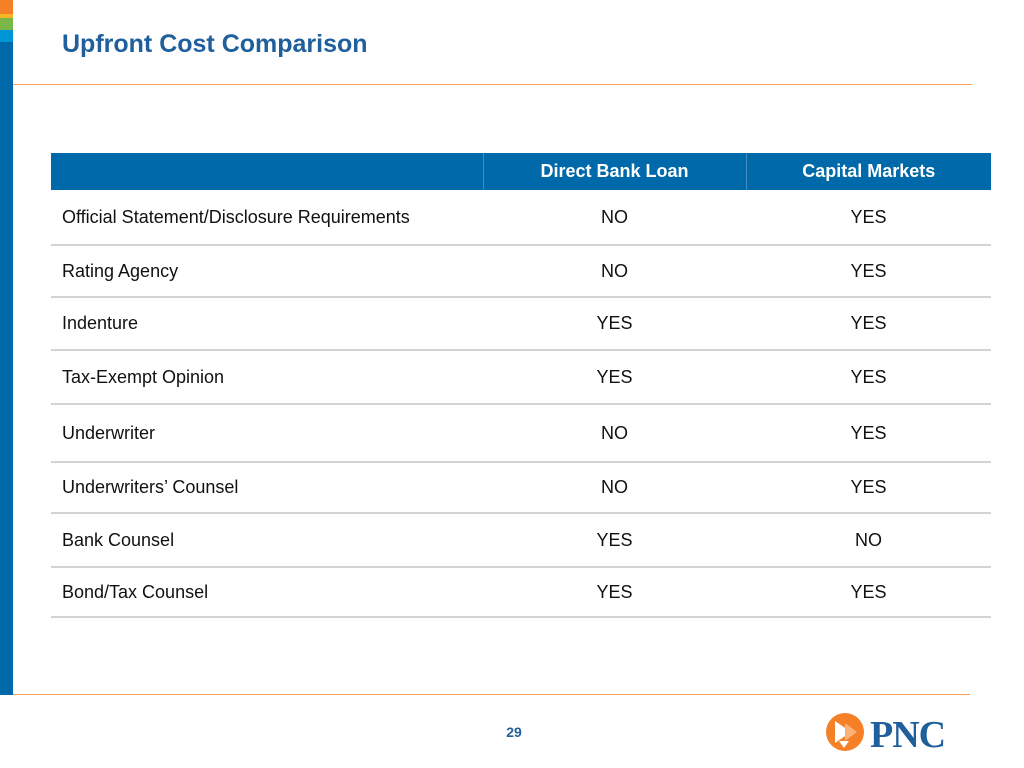 The image size is (1024, 768). I want to click on table-row: Rating Agency NO YES, so click(521, 271).